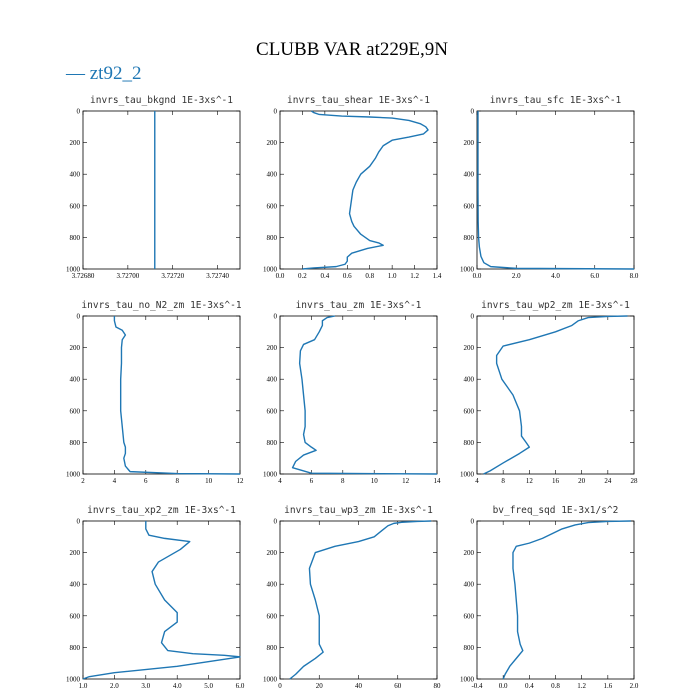 The image size is (700, 700). Describe the element at coordinates (280, 686) in the screenshot. I see `x-tick-label: 0` at that location.